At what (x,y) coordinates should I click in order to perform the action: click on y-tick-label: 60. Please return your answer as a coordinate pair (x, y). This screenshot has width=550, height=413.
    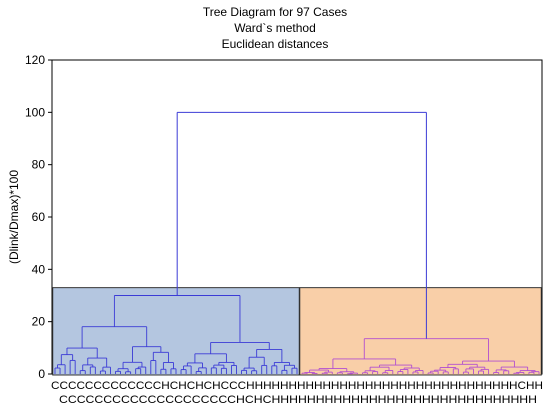
    Looking at the image, I should click on (39, 217).